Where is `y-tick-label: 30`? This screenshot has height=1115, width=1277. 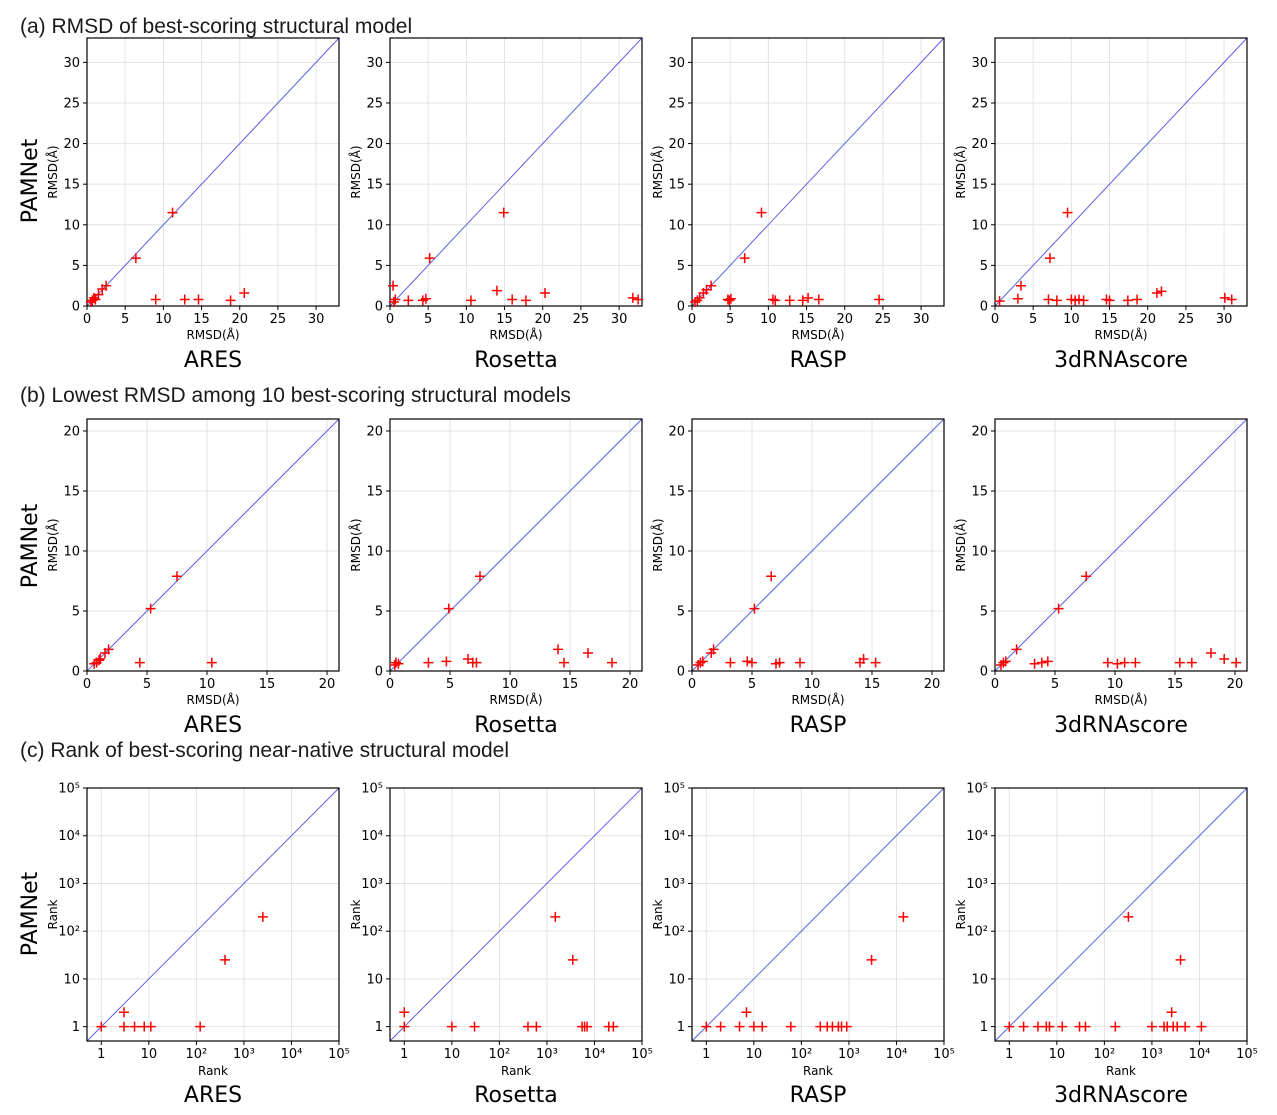
y-tick-label: 30 is located at coordinates (374, 63).